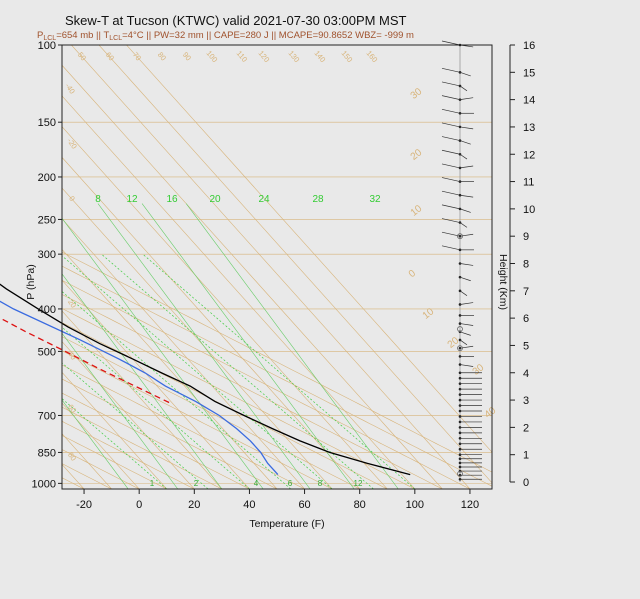  I want to click on p-tick-label: 500, so click(47, 352).